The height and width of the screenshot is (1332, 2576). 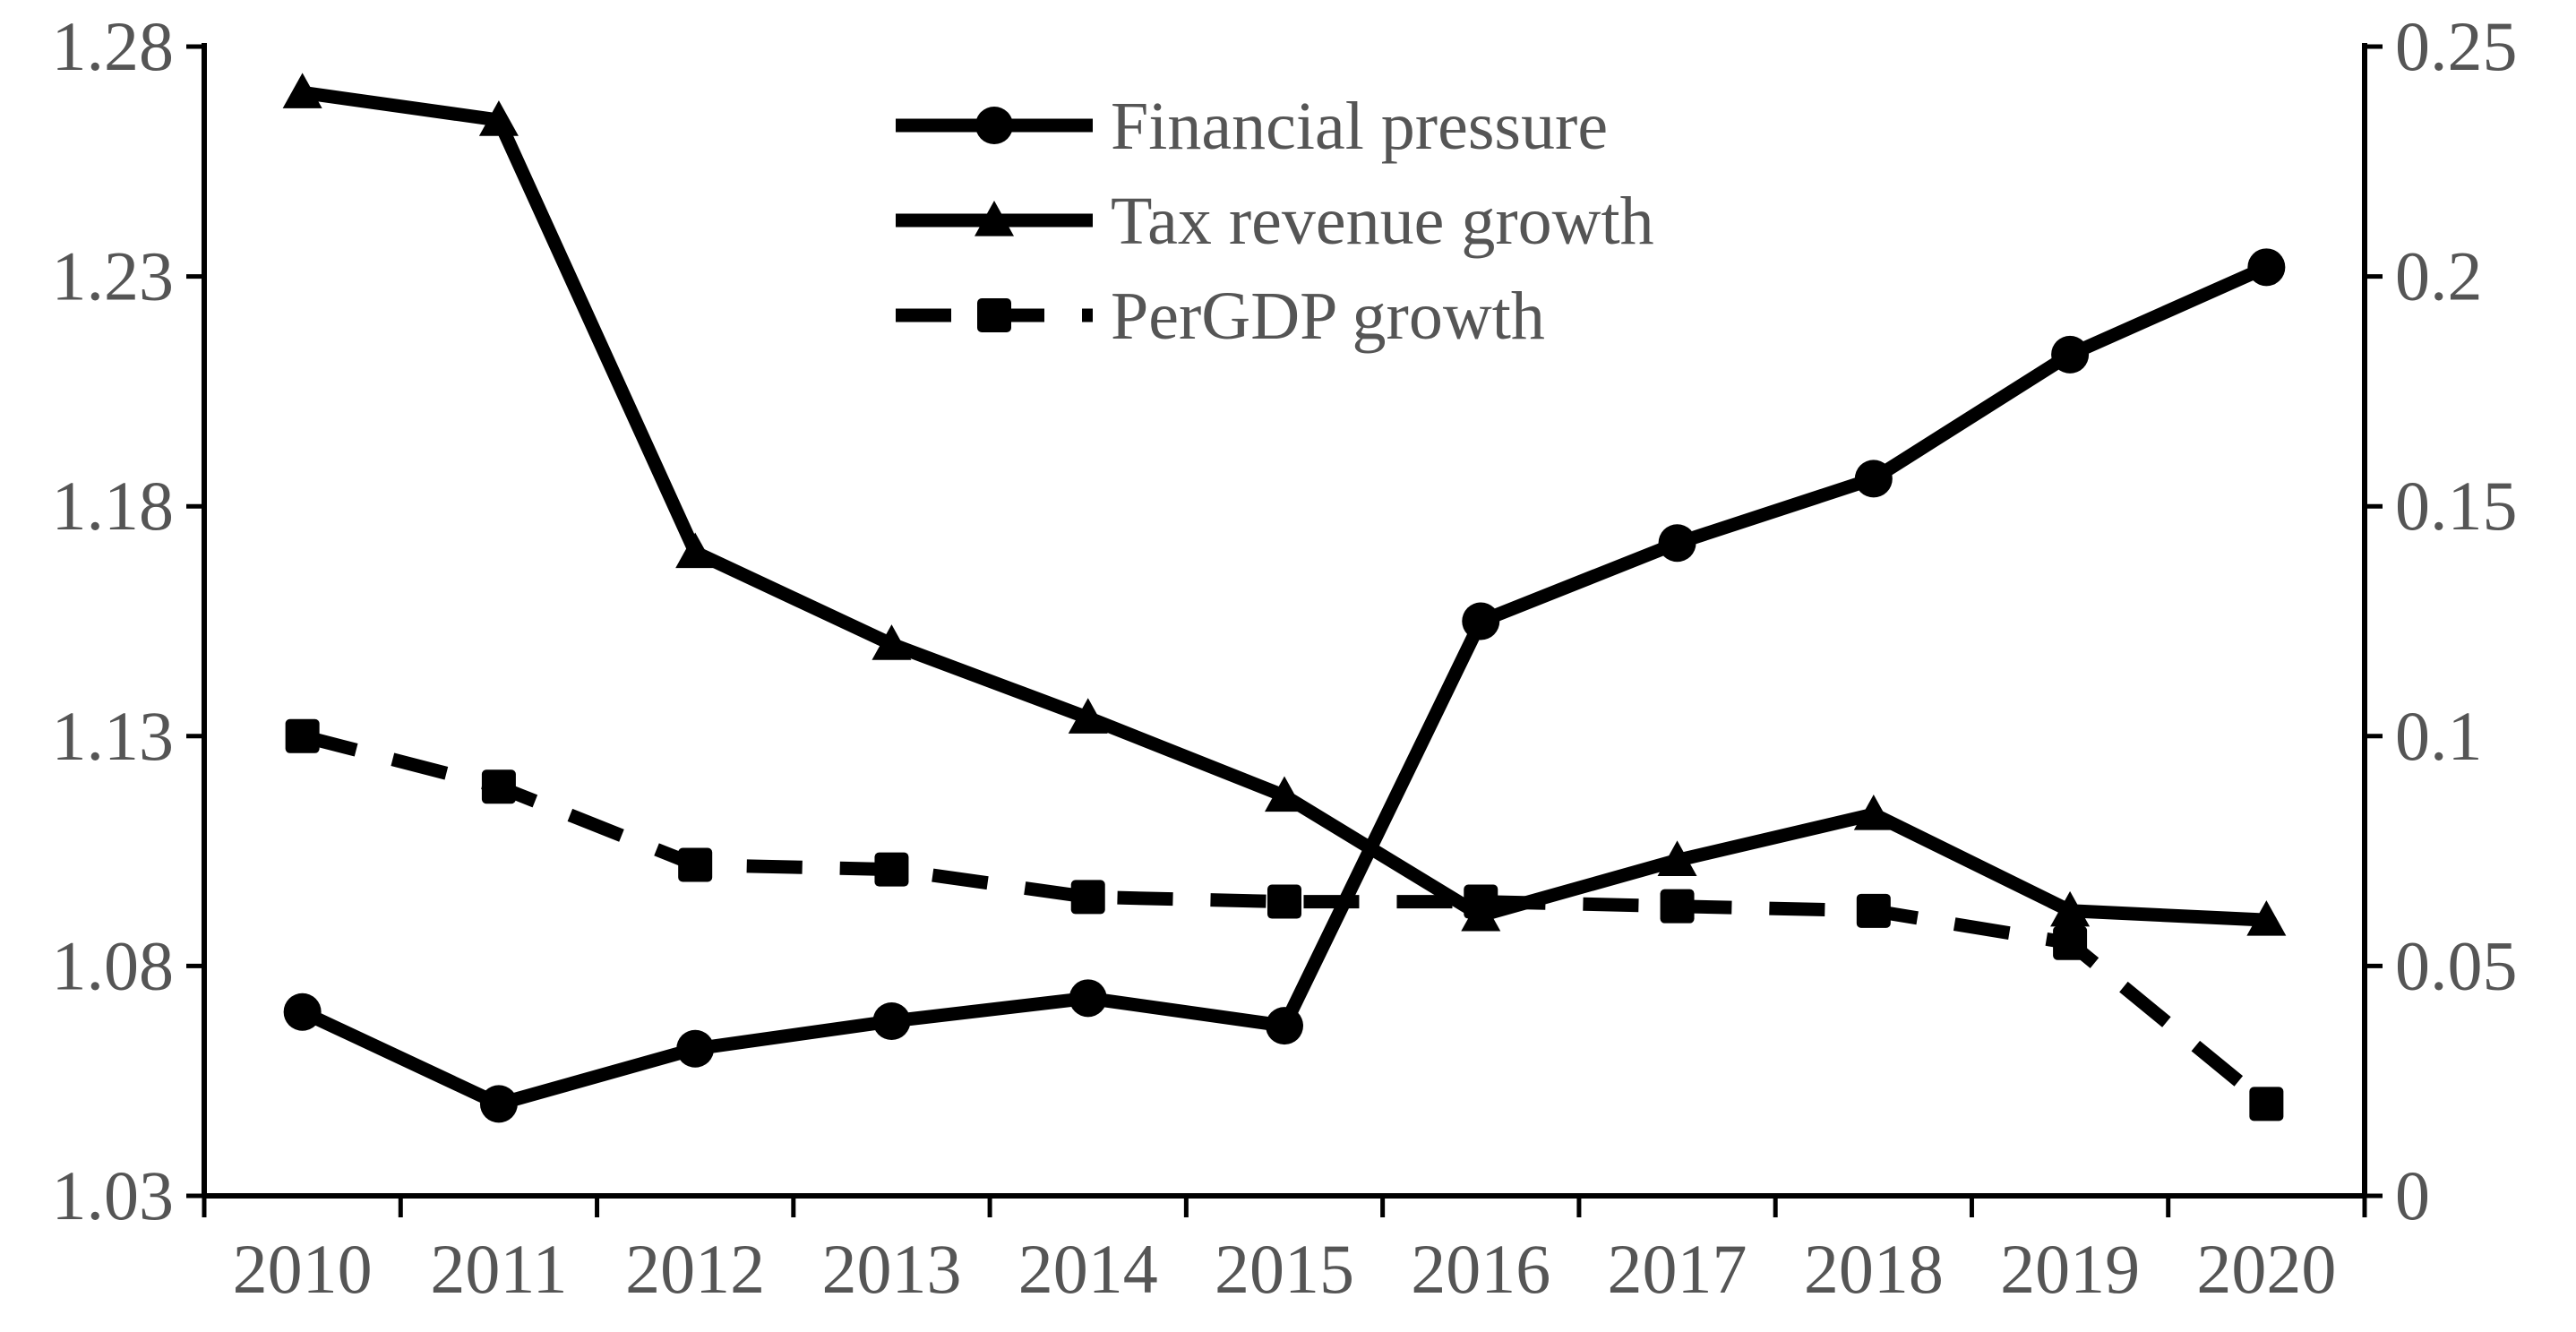 I want to click on x-tick-label: 2018, so click(x=1874, y=1269).